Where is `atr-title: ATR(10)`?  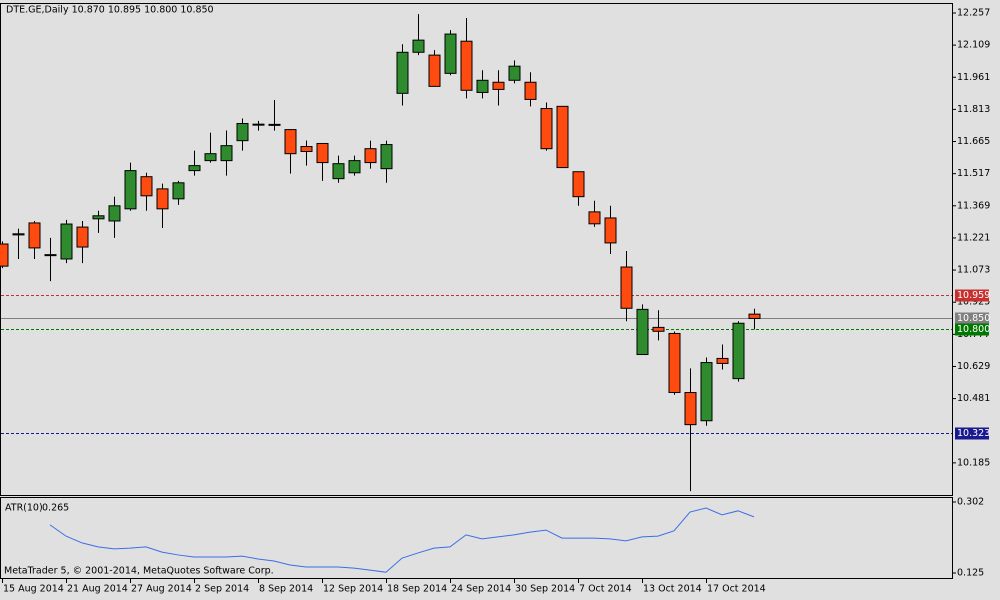 atr-title: ATR(10) is located at coordinates (24, 508).